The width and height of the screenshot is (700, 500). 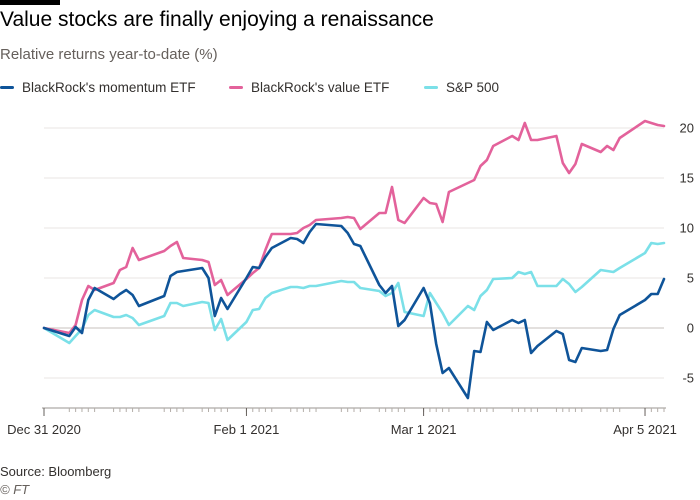 I want to click on source-note: Source: Bloomberg, so click(x=56, y=471).